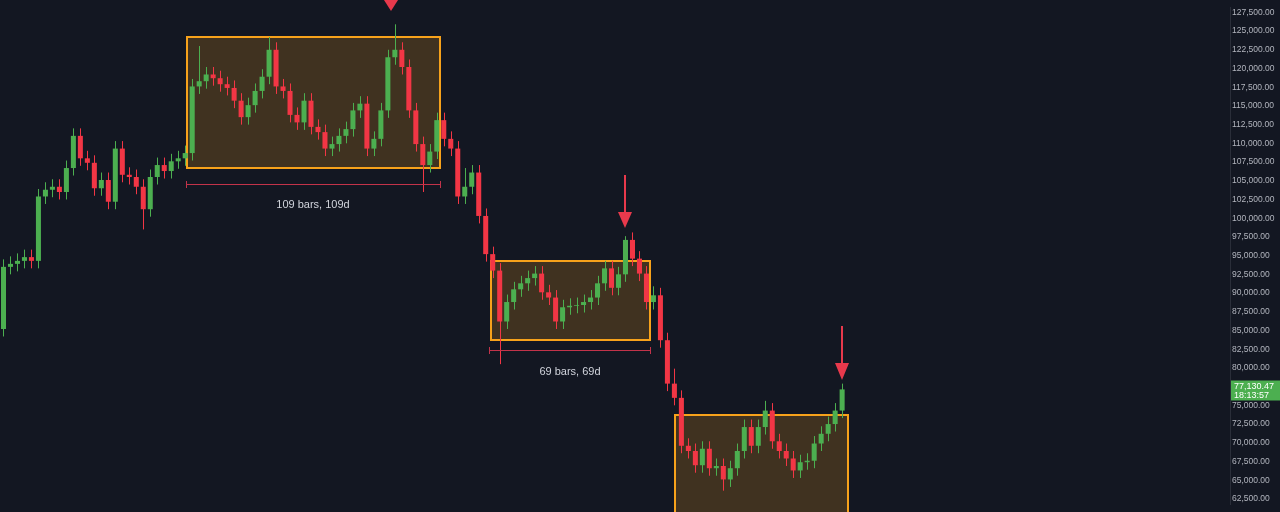 The width and height of the screenshot is (1280, 512). What do you see at coordinates (1253, 11) in the screenshot?
I see `y-tick-label: 127,500.00` at bounding box center [1253, 11].